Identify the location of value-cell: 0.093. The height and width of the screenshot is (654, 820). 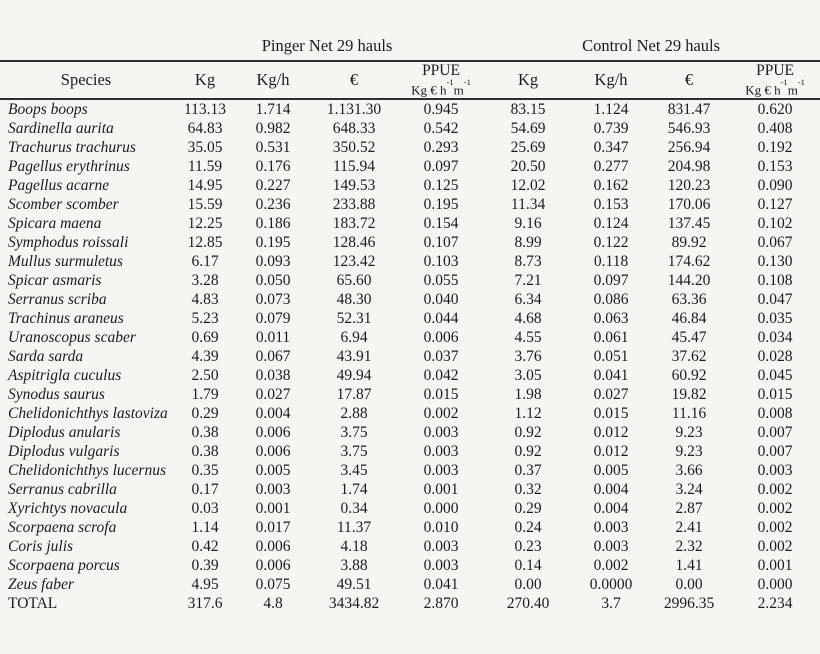
(273, 261).